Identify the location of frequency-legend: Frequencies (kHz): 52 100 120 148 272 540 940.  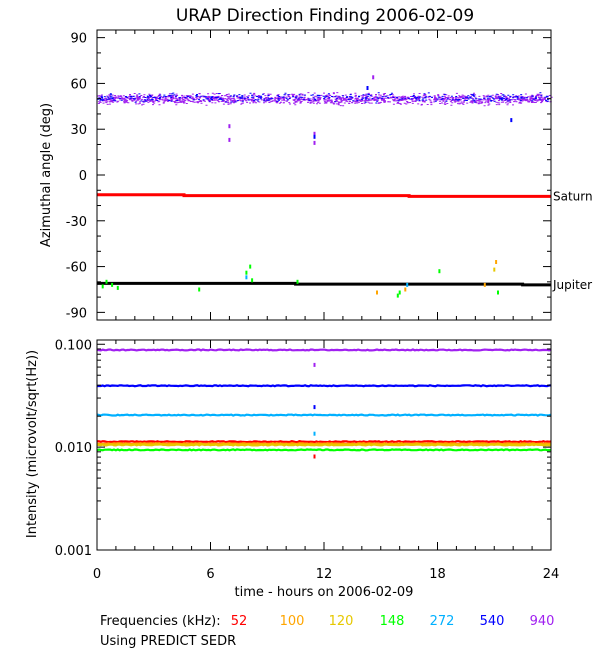
(327, 621).